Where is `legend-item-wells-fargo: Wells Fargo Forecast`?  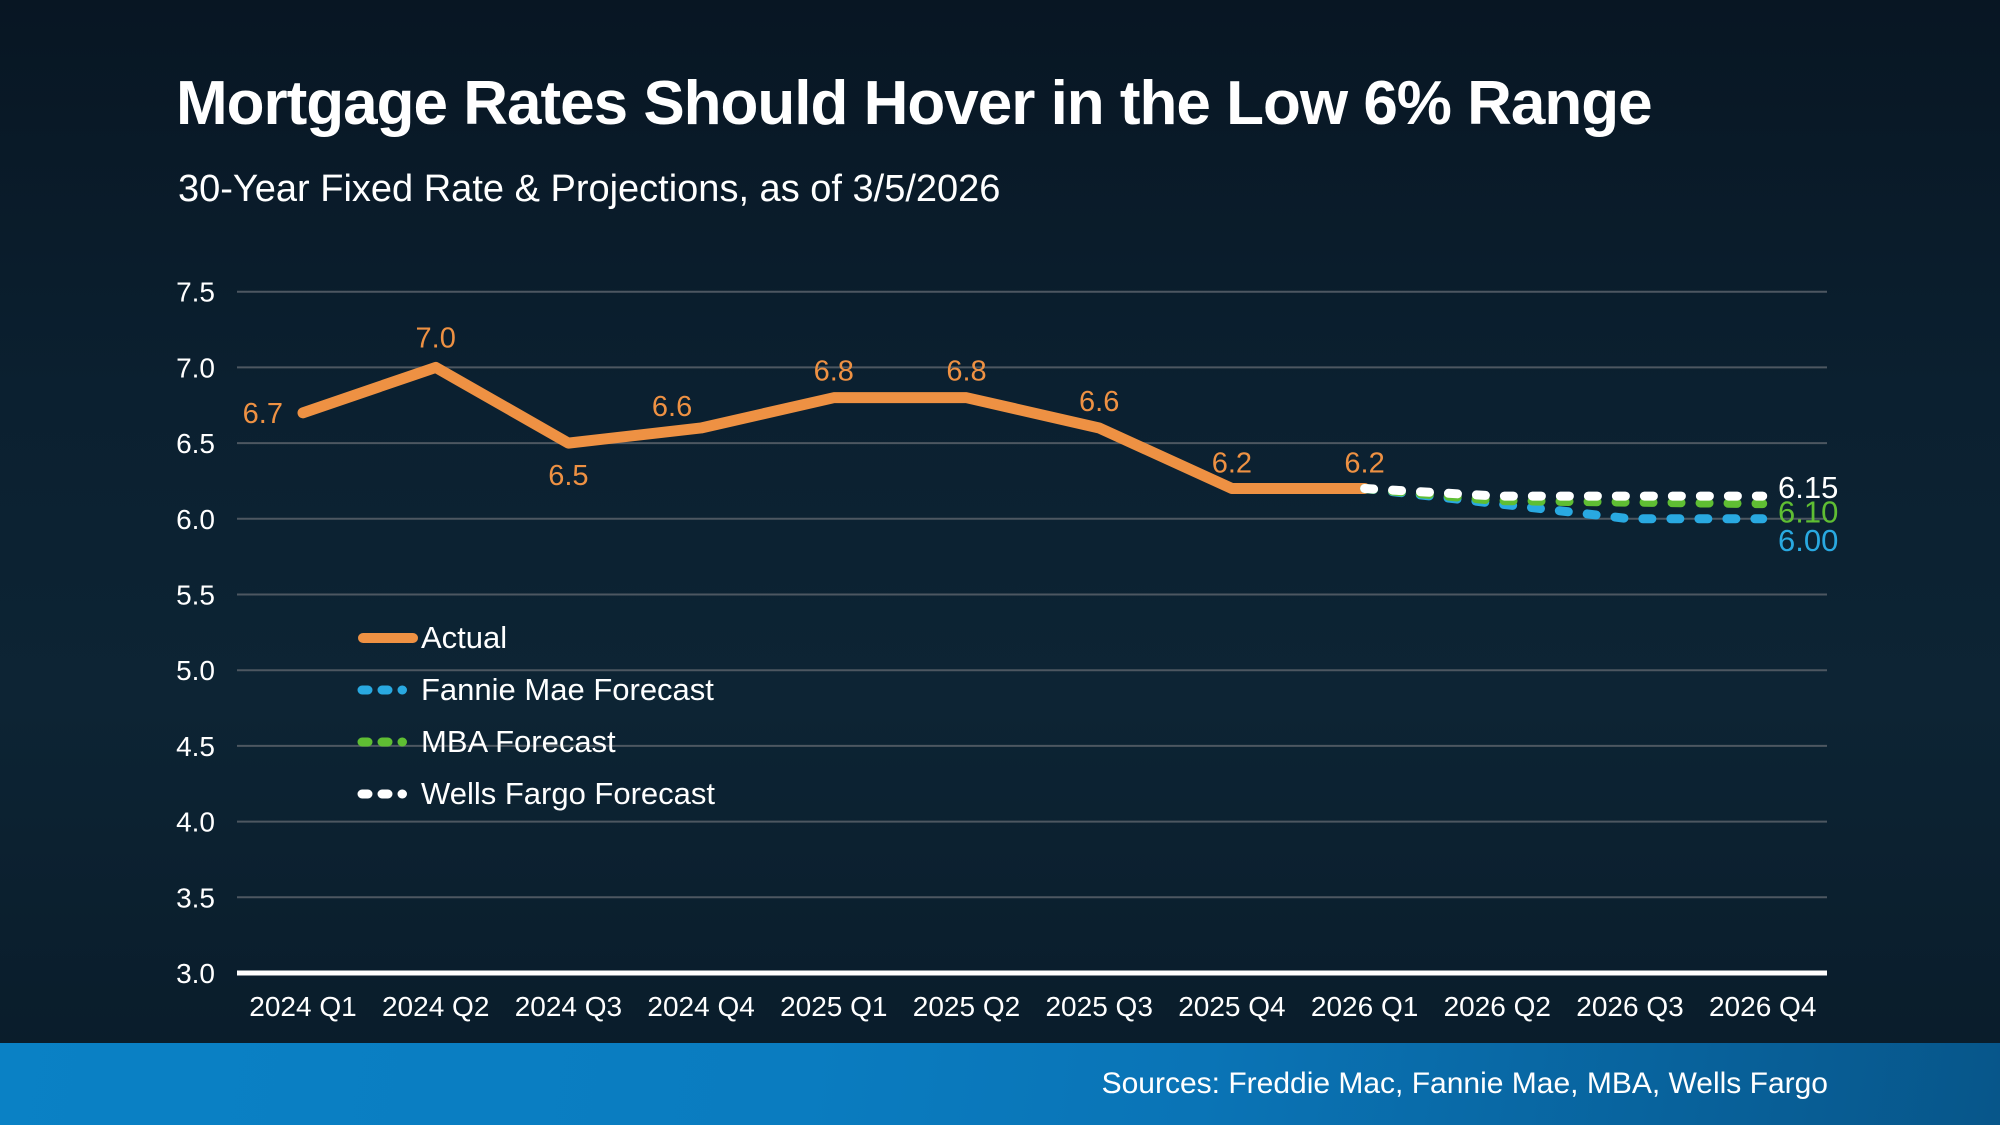
legend-item-wells-fargo: Wells Fargo Forecast is located at coordinates (535, 794).